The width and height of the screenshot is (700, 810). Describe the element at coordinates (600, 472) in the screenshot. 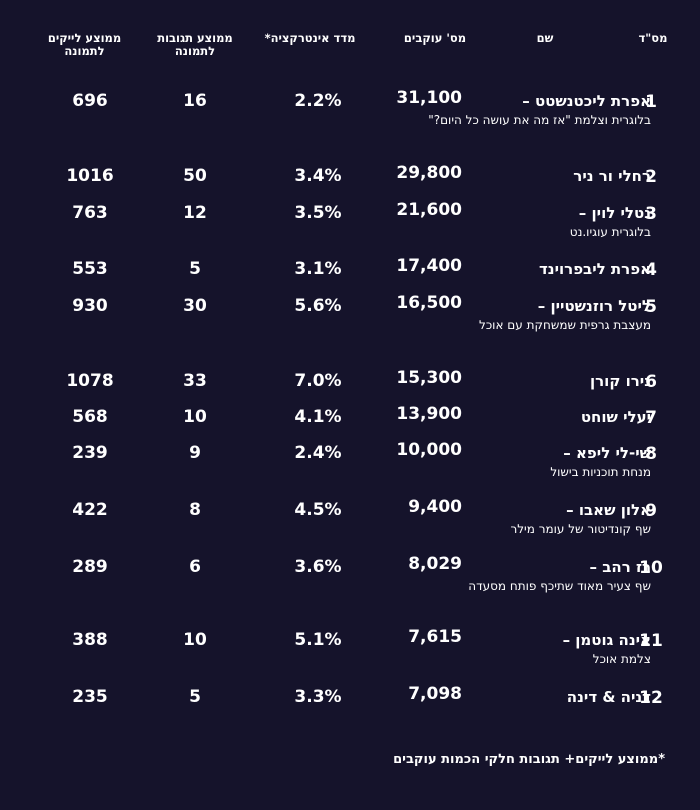

I see `name-description: מנחת תוכניות בישול` at that location.